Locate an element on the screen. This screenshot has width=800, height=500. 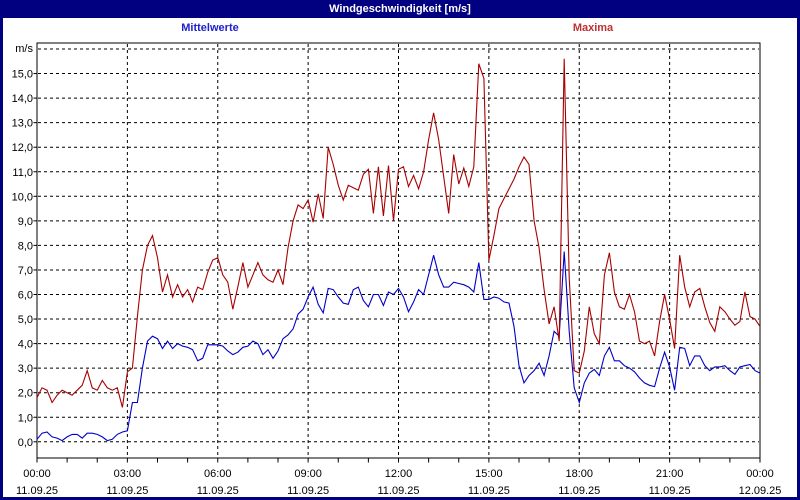
x-tick-time-label: 03:00 is located at coordinates (128, 474).